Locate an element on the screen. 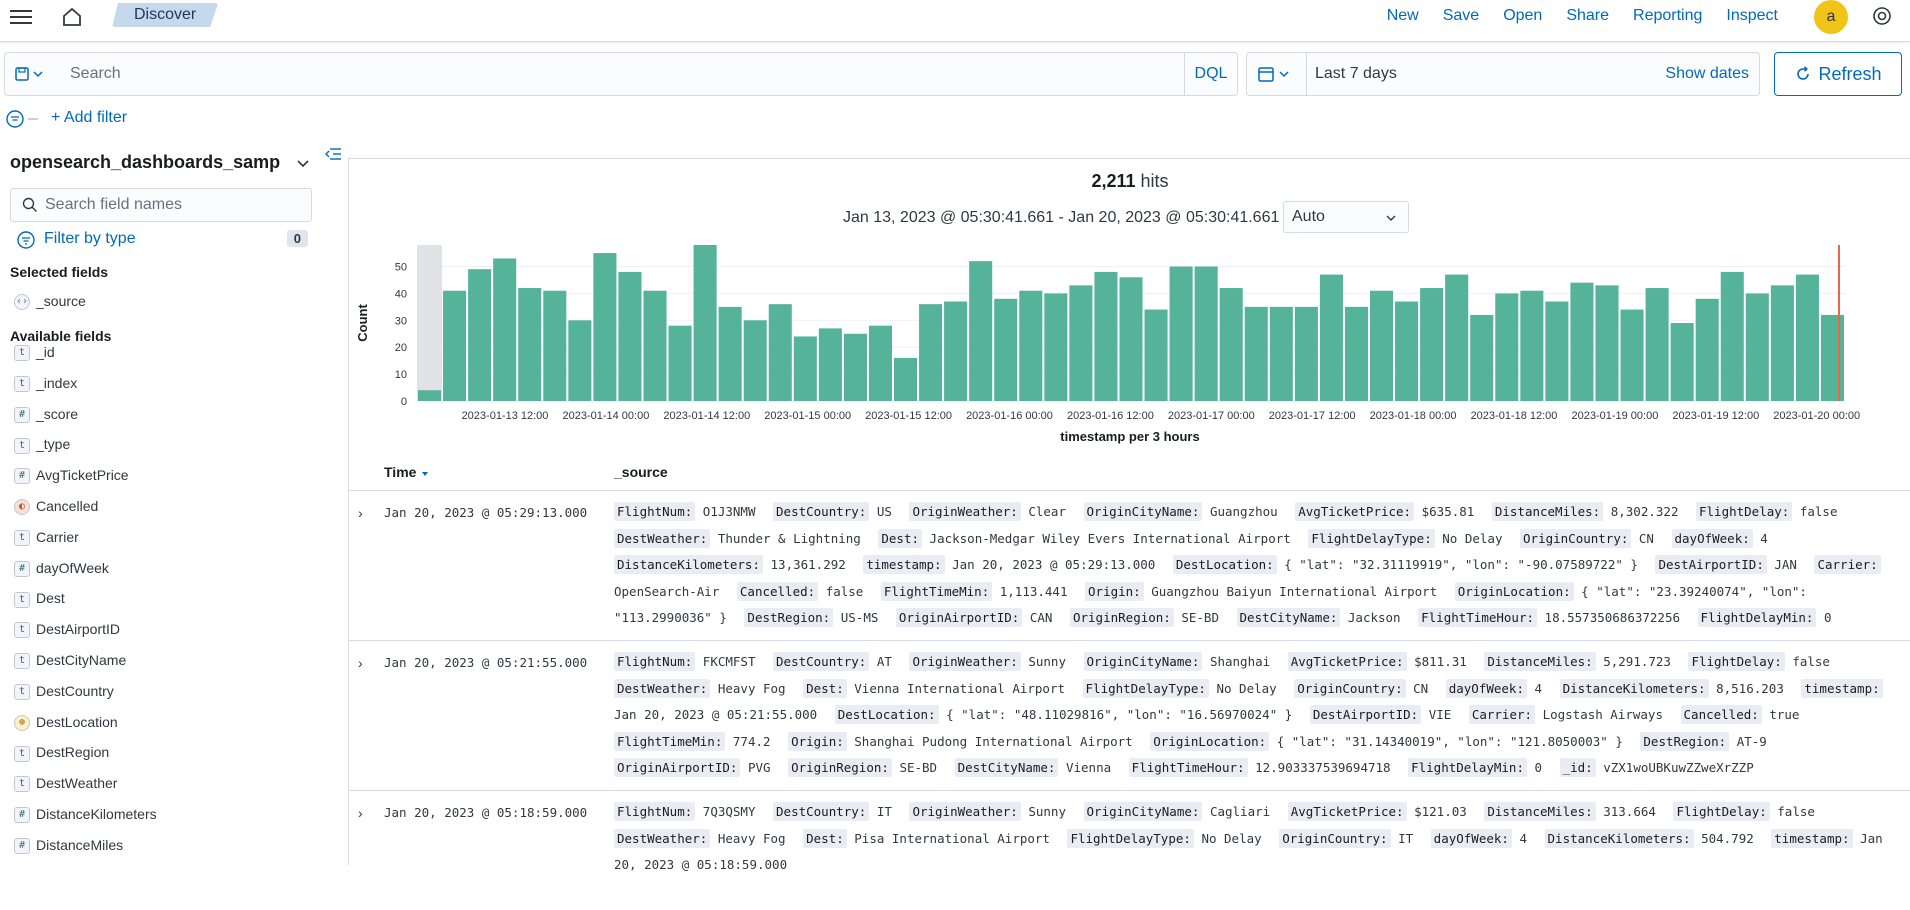  field-item: t _index is located at coordinates (164, 386).